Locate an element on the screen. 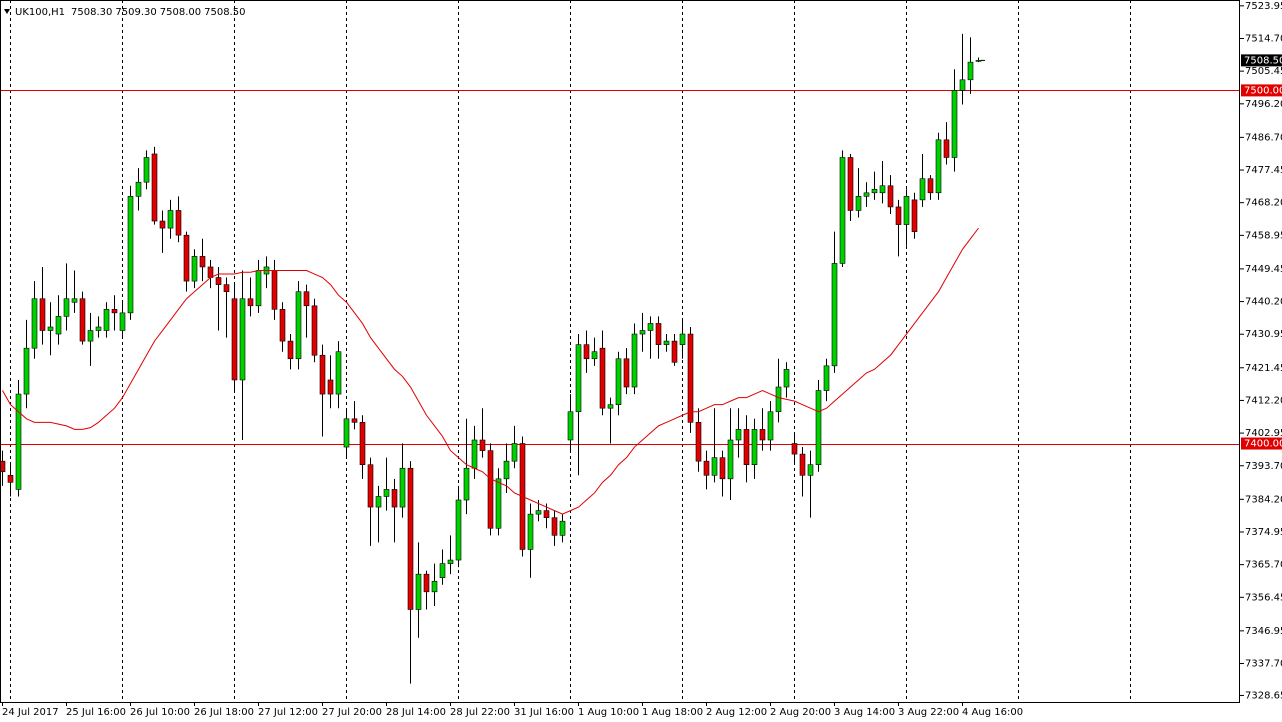  y-tick-label: 7440.20 is located at coordinates (1263, 302).